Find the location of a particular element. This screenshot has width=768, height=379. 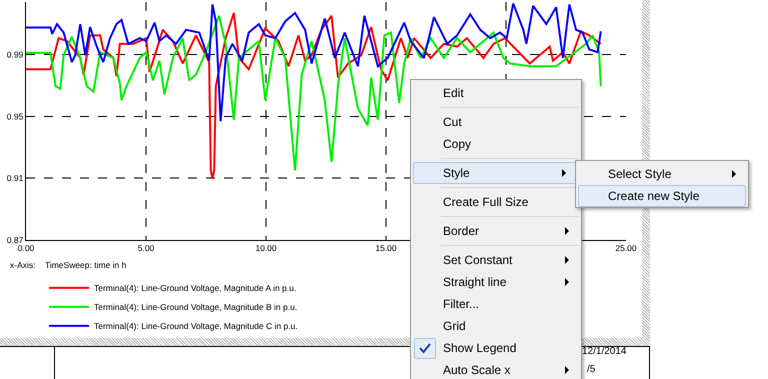

y-tick-label: 0.91 is located at coordinates (15, 178).